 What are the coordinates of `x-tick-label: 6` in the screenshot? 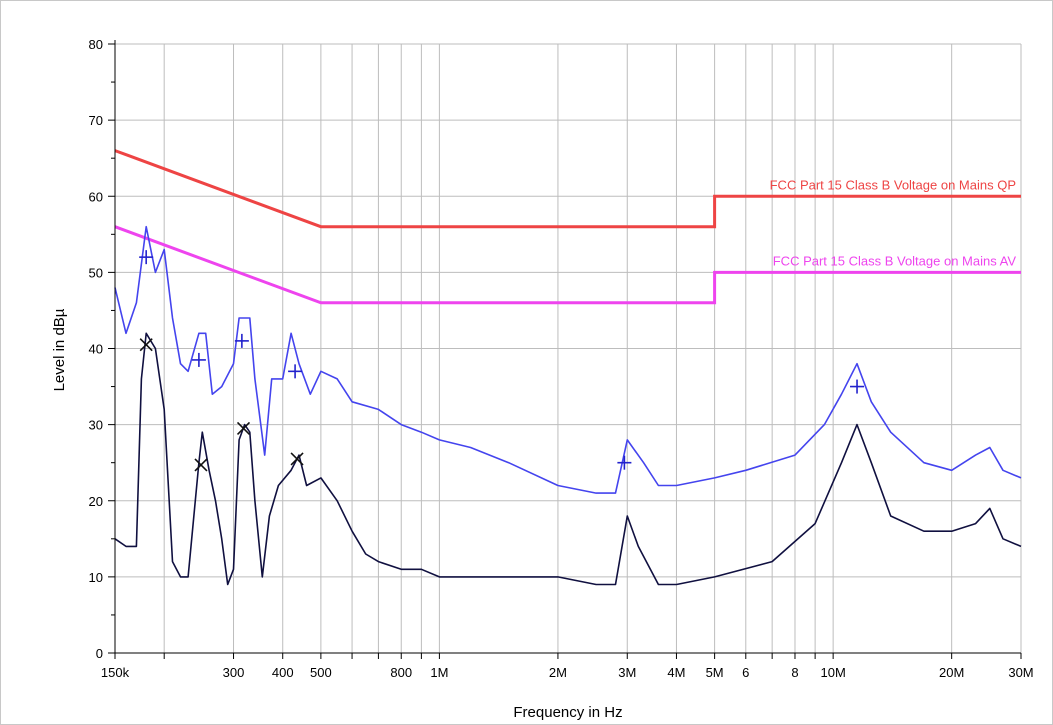 It's located at (745, 672).